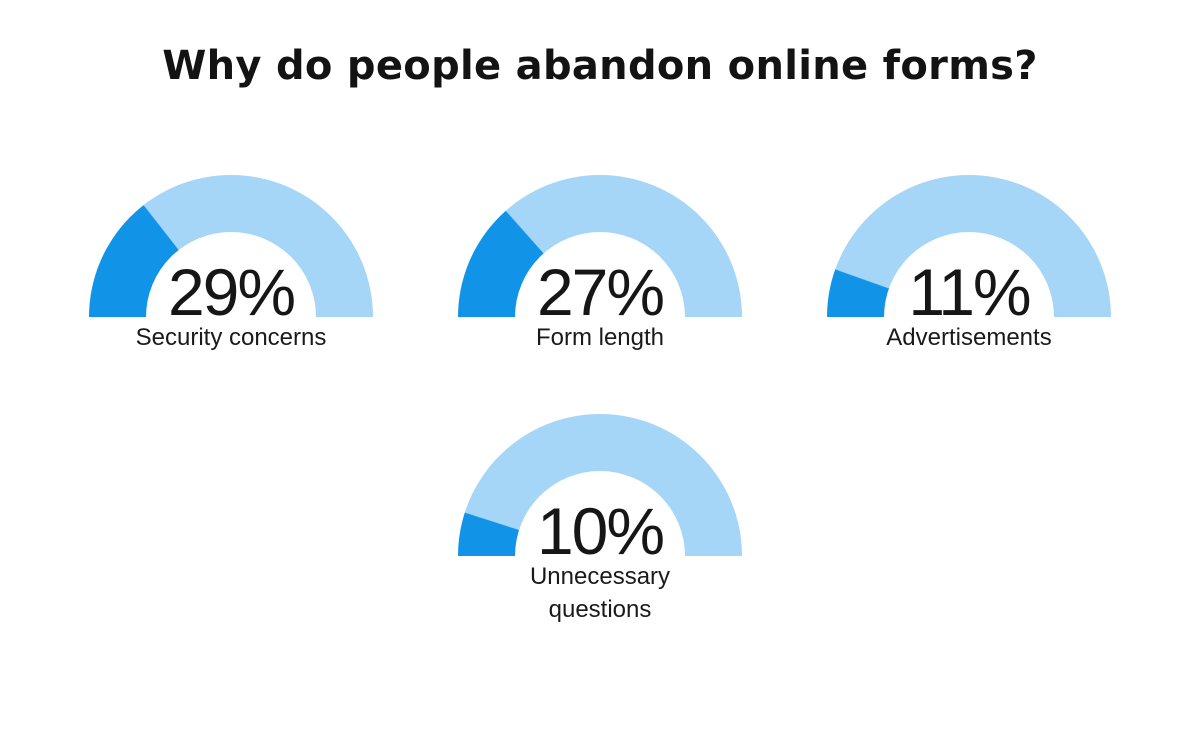 The width and height of the screenshot is (1200, 736). What do you see at coordinates (969, 250) in the screenshot?
I see `gauge-arc: 11%` at bounding box center [969, 250].